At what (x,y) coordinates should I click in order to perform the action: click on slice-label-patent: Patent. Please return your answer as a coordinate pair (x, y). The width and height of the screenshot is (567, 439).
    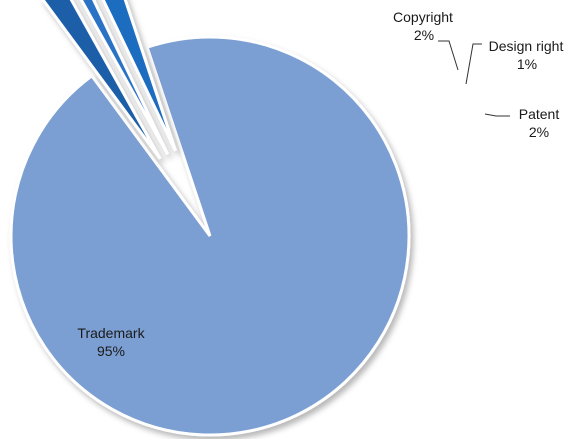
    Looking at the image, I should click on (539, 114).